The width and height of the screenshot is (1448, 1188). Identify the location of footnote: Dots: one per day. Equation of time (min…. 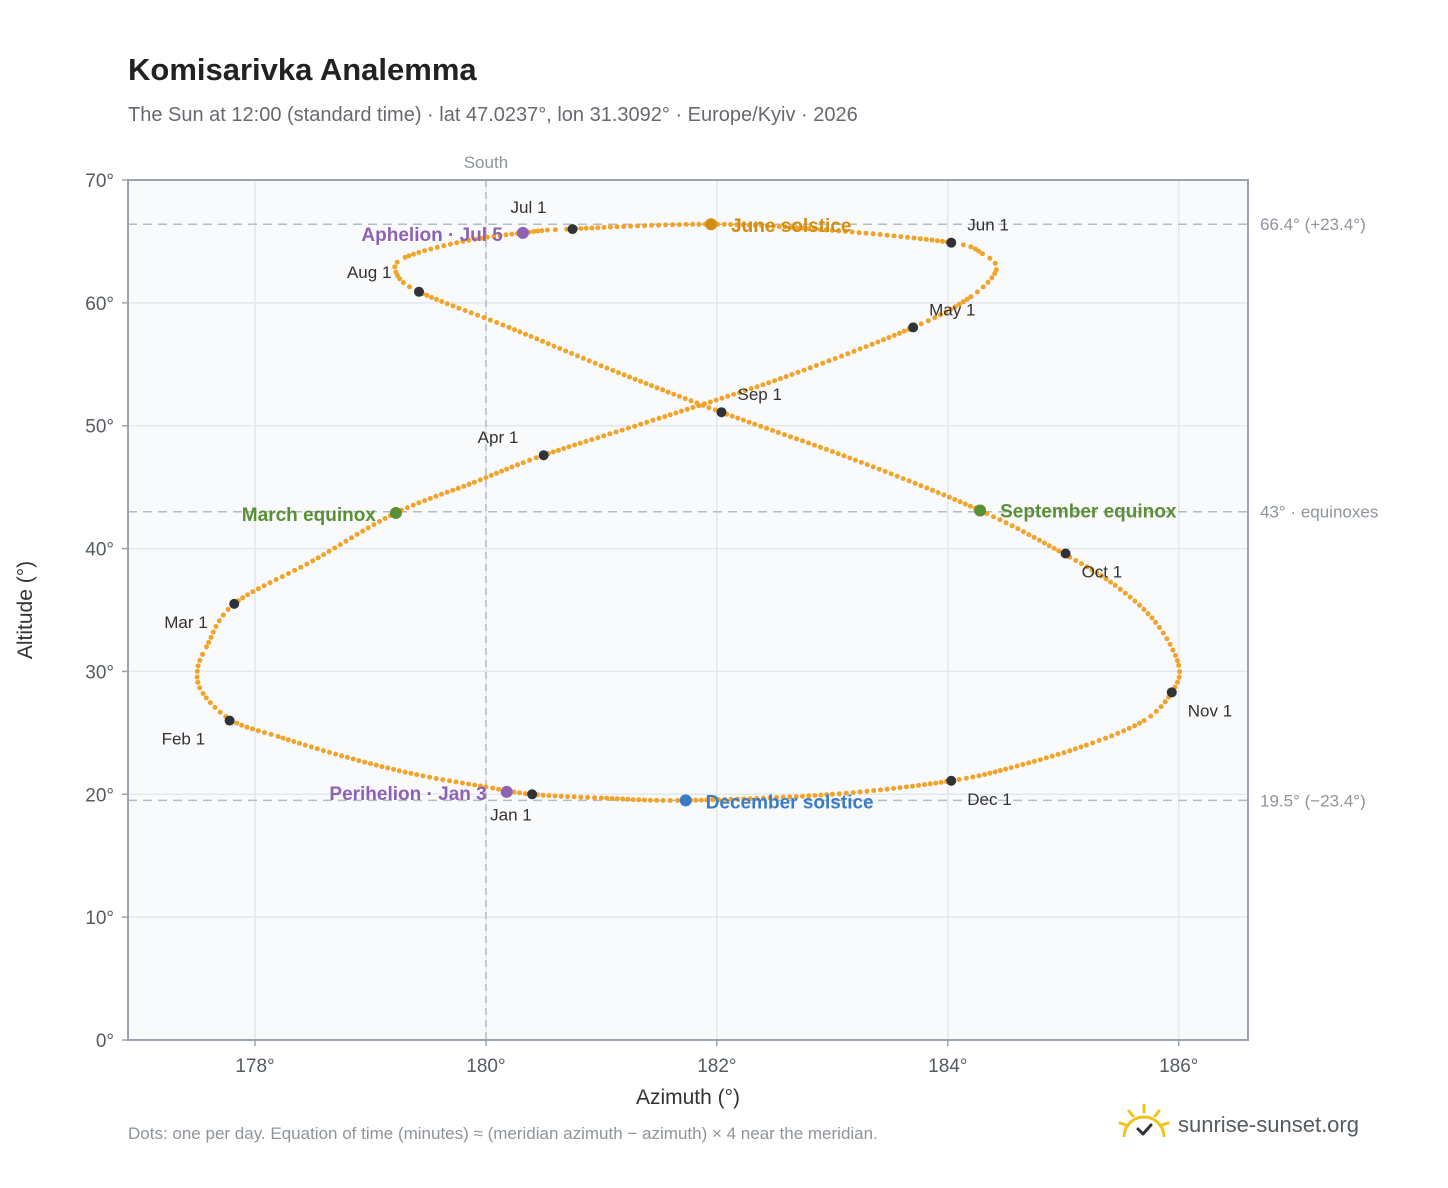
(503, 1133).